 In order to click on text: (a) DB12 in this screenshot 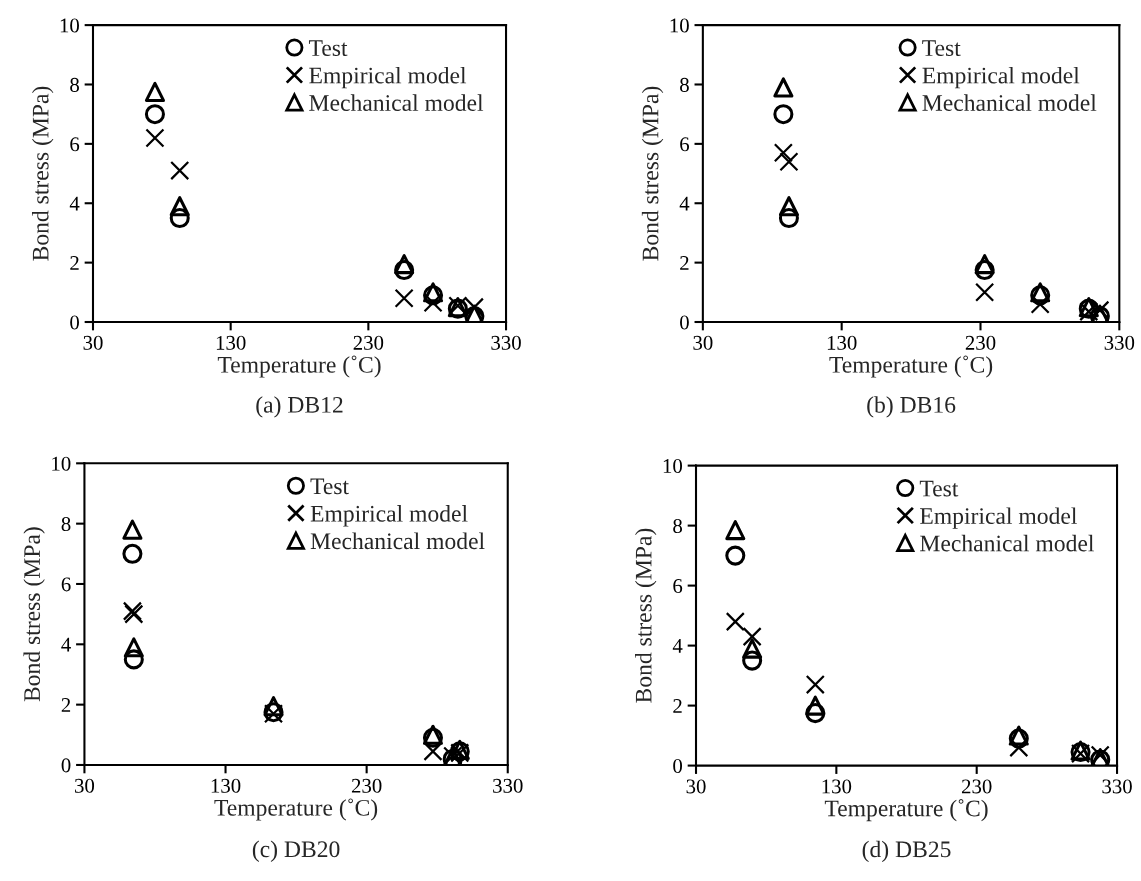, I will do `click(299, 407)`.